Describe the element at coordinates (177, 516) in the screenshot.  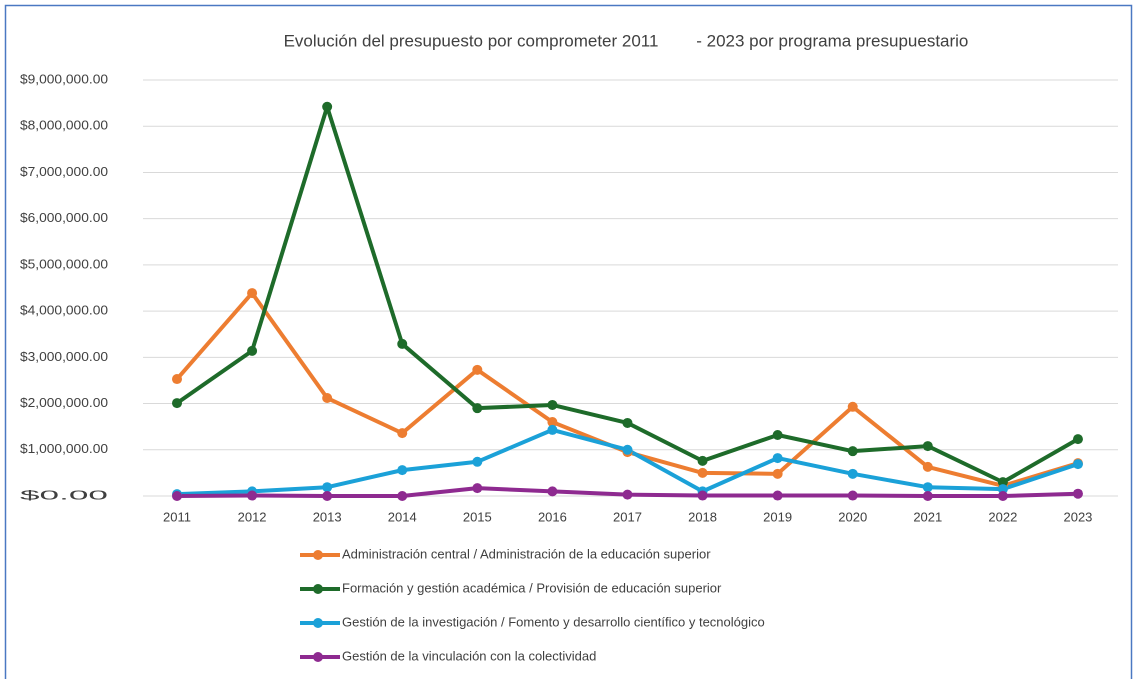
I see `x-tick-label: 2011` at that location.